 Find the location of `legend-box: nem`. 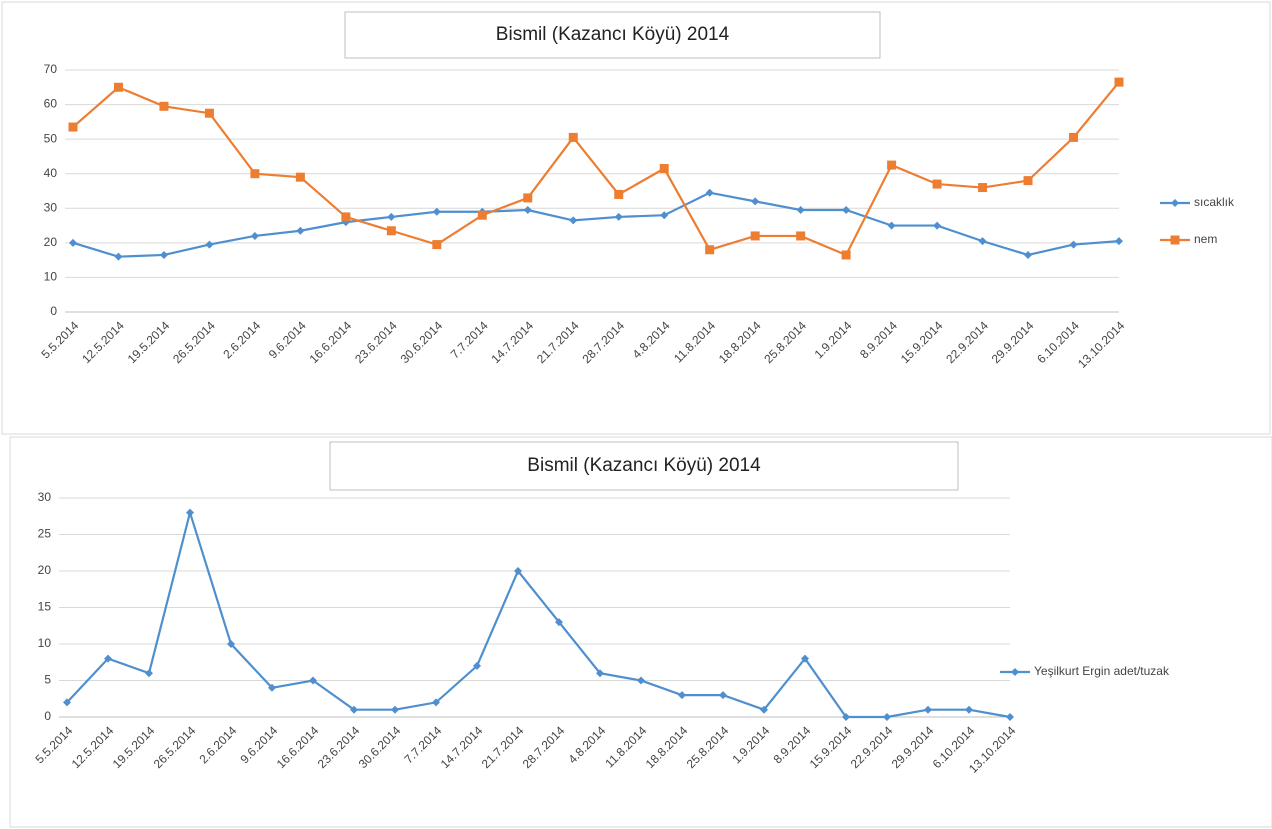

legend-box: nem is located at coordinates (1206, 239).